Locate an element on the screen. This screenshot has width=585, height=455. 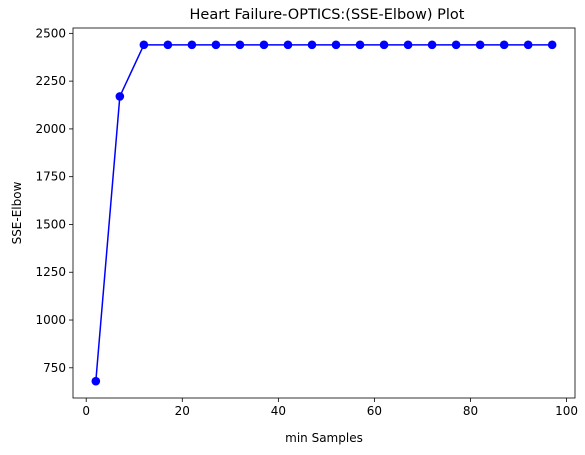
x-tick-label: 0 is located at coordinates (86, 411).